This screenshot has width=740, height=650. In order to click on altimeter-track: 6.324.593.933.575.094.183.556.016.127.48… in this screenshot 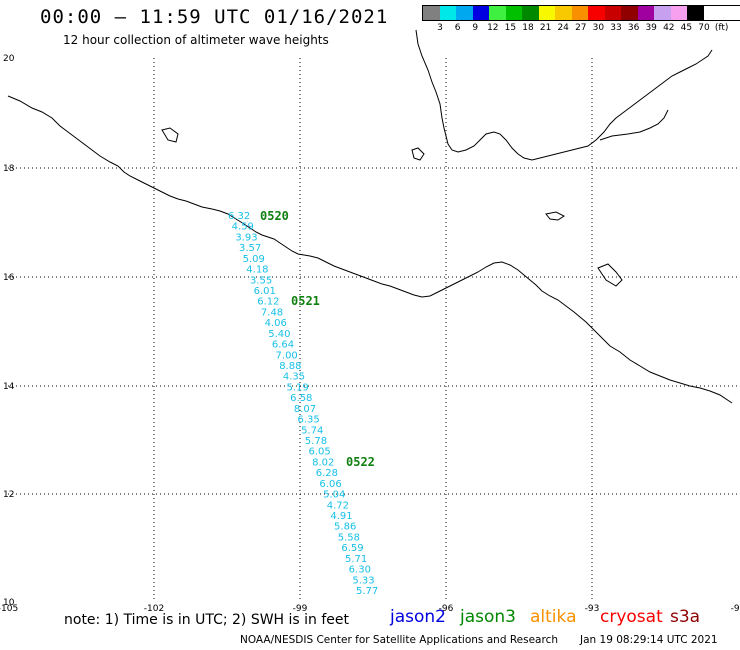, I will do `click(303, 404)`.